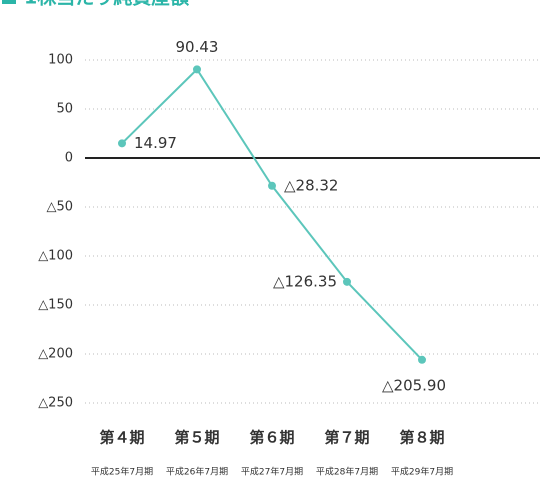 This screenshot has height=485, width=549. Describe the element at coordinates (121, 438) in the screenshot. I see `x-tick-label: 第４期` at that location.